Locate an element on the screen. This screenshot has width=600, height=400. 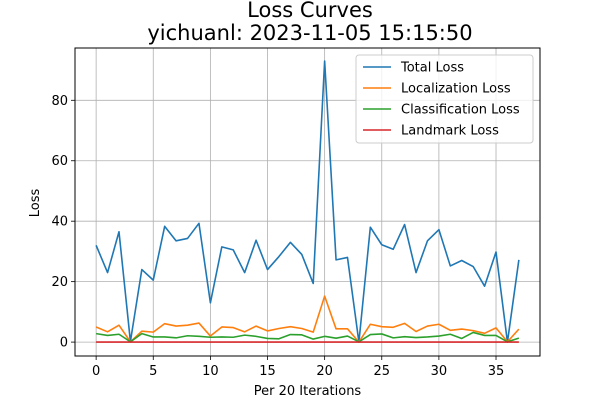
x-tick-label: 5 is located at coordinates (153, 371).